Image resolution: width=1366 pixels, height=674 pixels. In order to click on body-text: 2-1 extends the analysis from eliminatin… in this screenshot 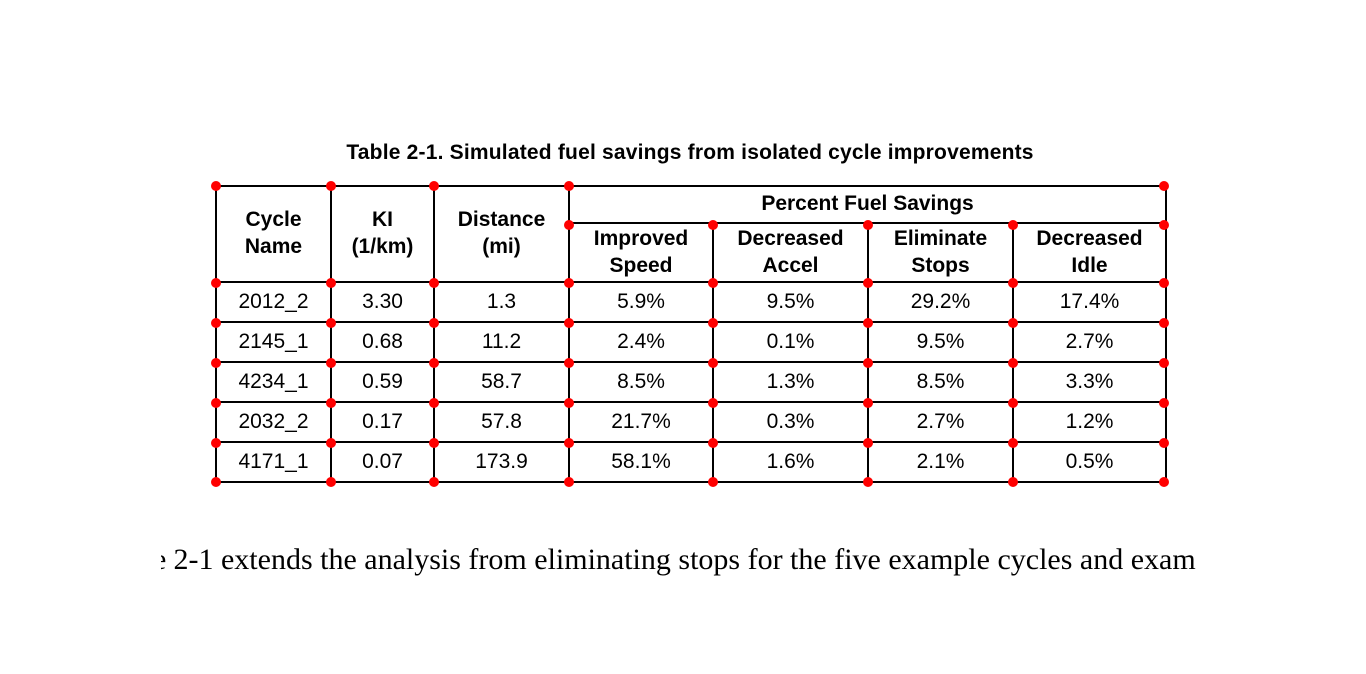, I will do `click(684, 559)`.